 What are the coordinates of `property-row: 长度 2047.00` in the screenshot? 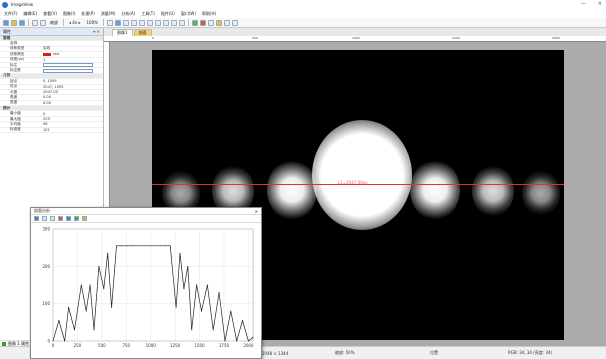 It's located at (51, 93).